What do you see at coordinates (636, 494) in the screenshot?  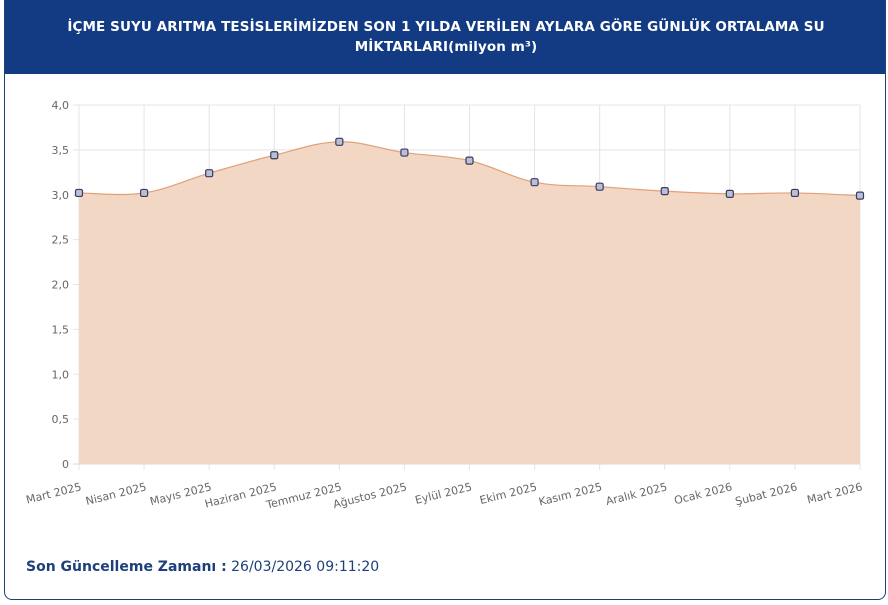 I see `x-tick-label: Aralık 2025` at bounding box center [636, 494].